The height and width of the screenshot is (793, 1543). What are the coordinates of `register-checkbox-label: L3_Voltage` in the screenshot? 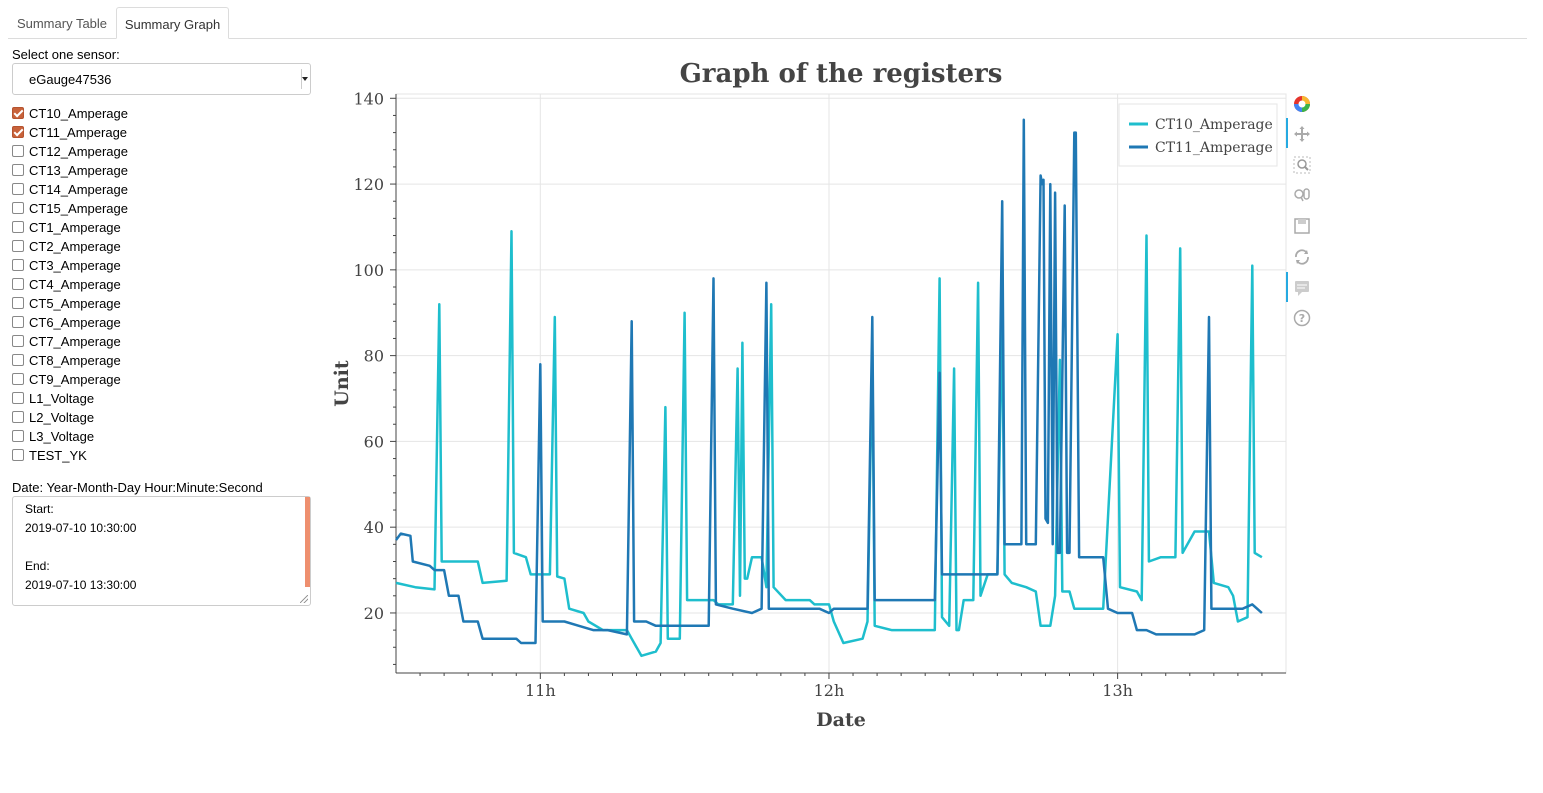 It's located at (62, 436).